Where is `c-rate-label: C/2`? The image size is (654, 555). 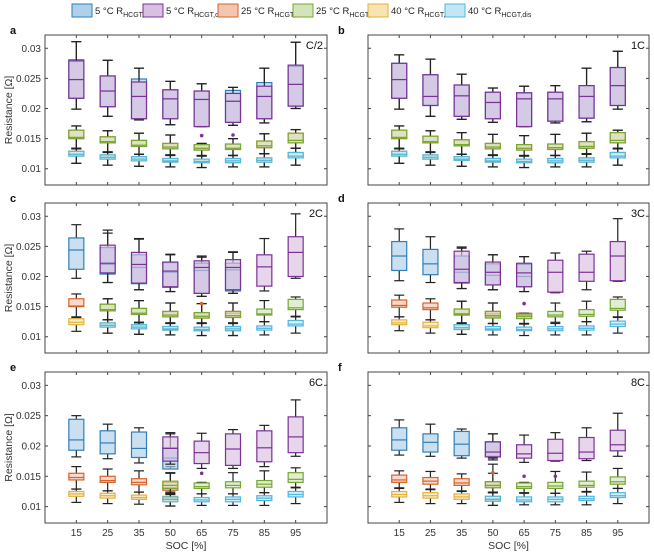 c-rate-label: C/2 is located at coordinates (314, 46).